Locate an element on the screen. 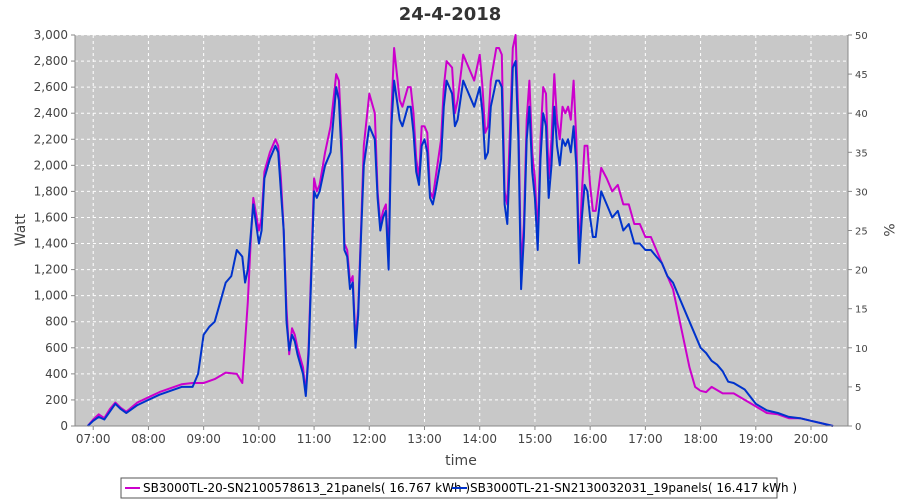 The height and width of the screenshot is (500, 900). x-tick-label: 20:00 is located at coordinates (811, 439).